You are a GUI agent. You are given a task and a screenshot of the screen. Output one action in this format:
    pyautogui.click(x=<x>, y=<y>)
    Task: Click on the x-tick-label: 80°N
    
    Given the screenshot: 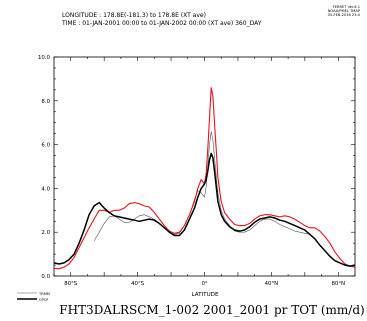 What is the action you would take?
    pyautogui.click(x=338, y=284)
    